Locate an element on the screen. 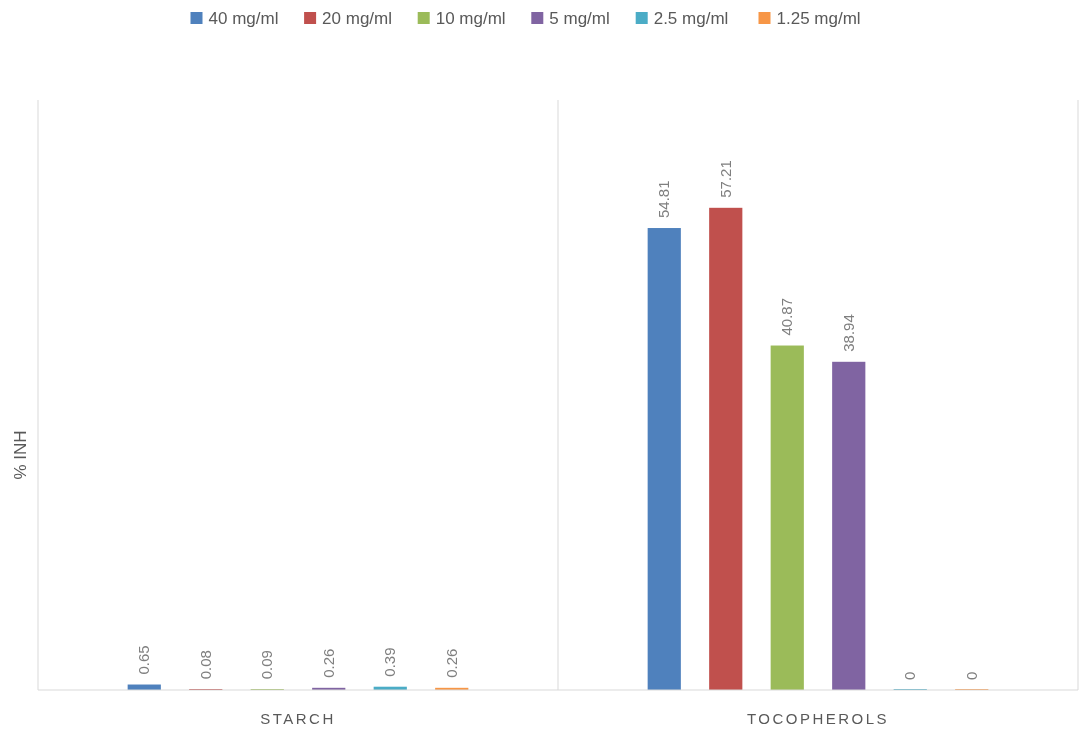 This screenshot has height=729, width=1081. legend-label: 5 mg/ml is located at coordinates (579, 18).